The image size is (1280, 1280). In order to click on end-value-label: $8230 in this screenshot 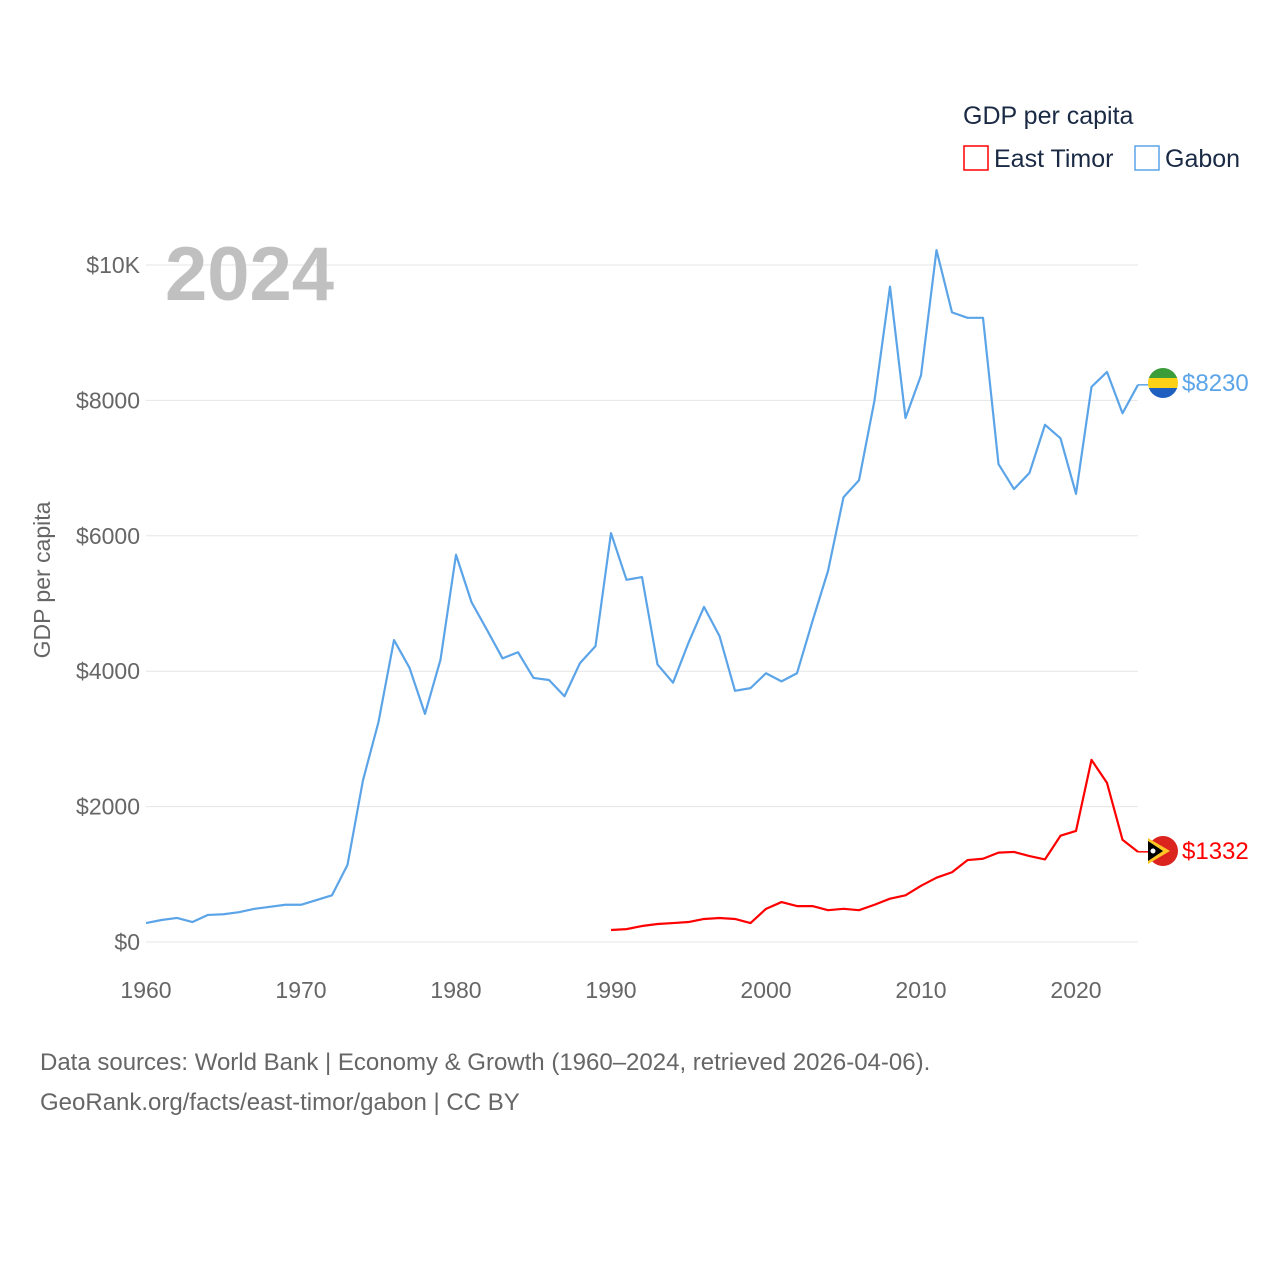, I will do `click(1215, 383)`.